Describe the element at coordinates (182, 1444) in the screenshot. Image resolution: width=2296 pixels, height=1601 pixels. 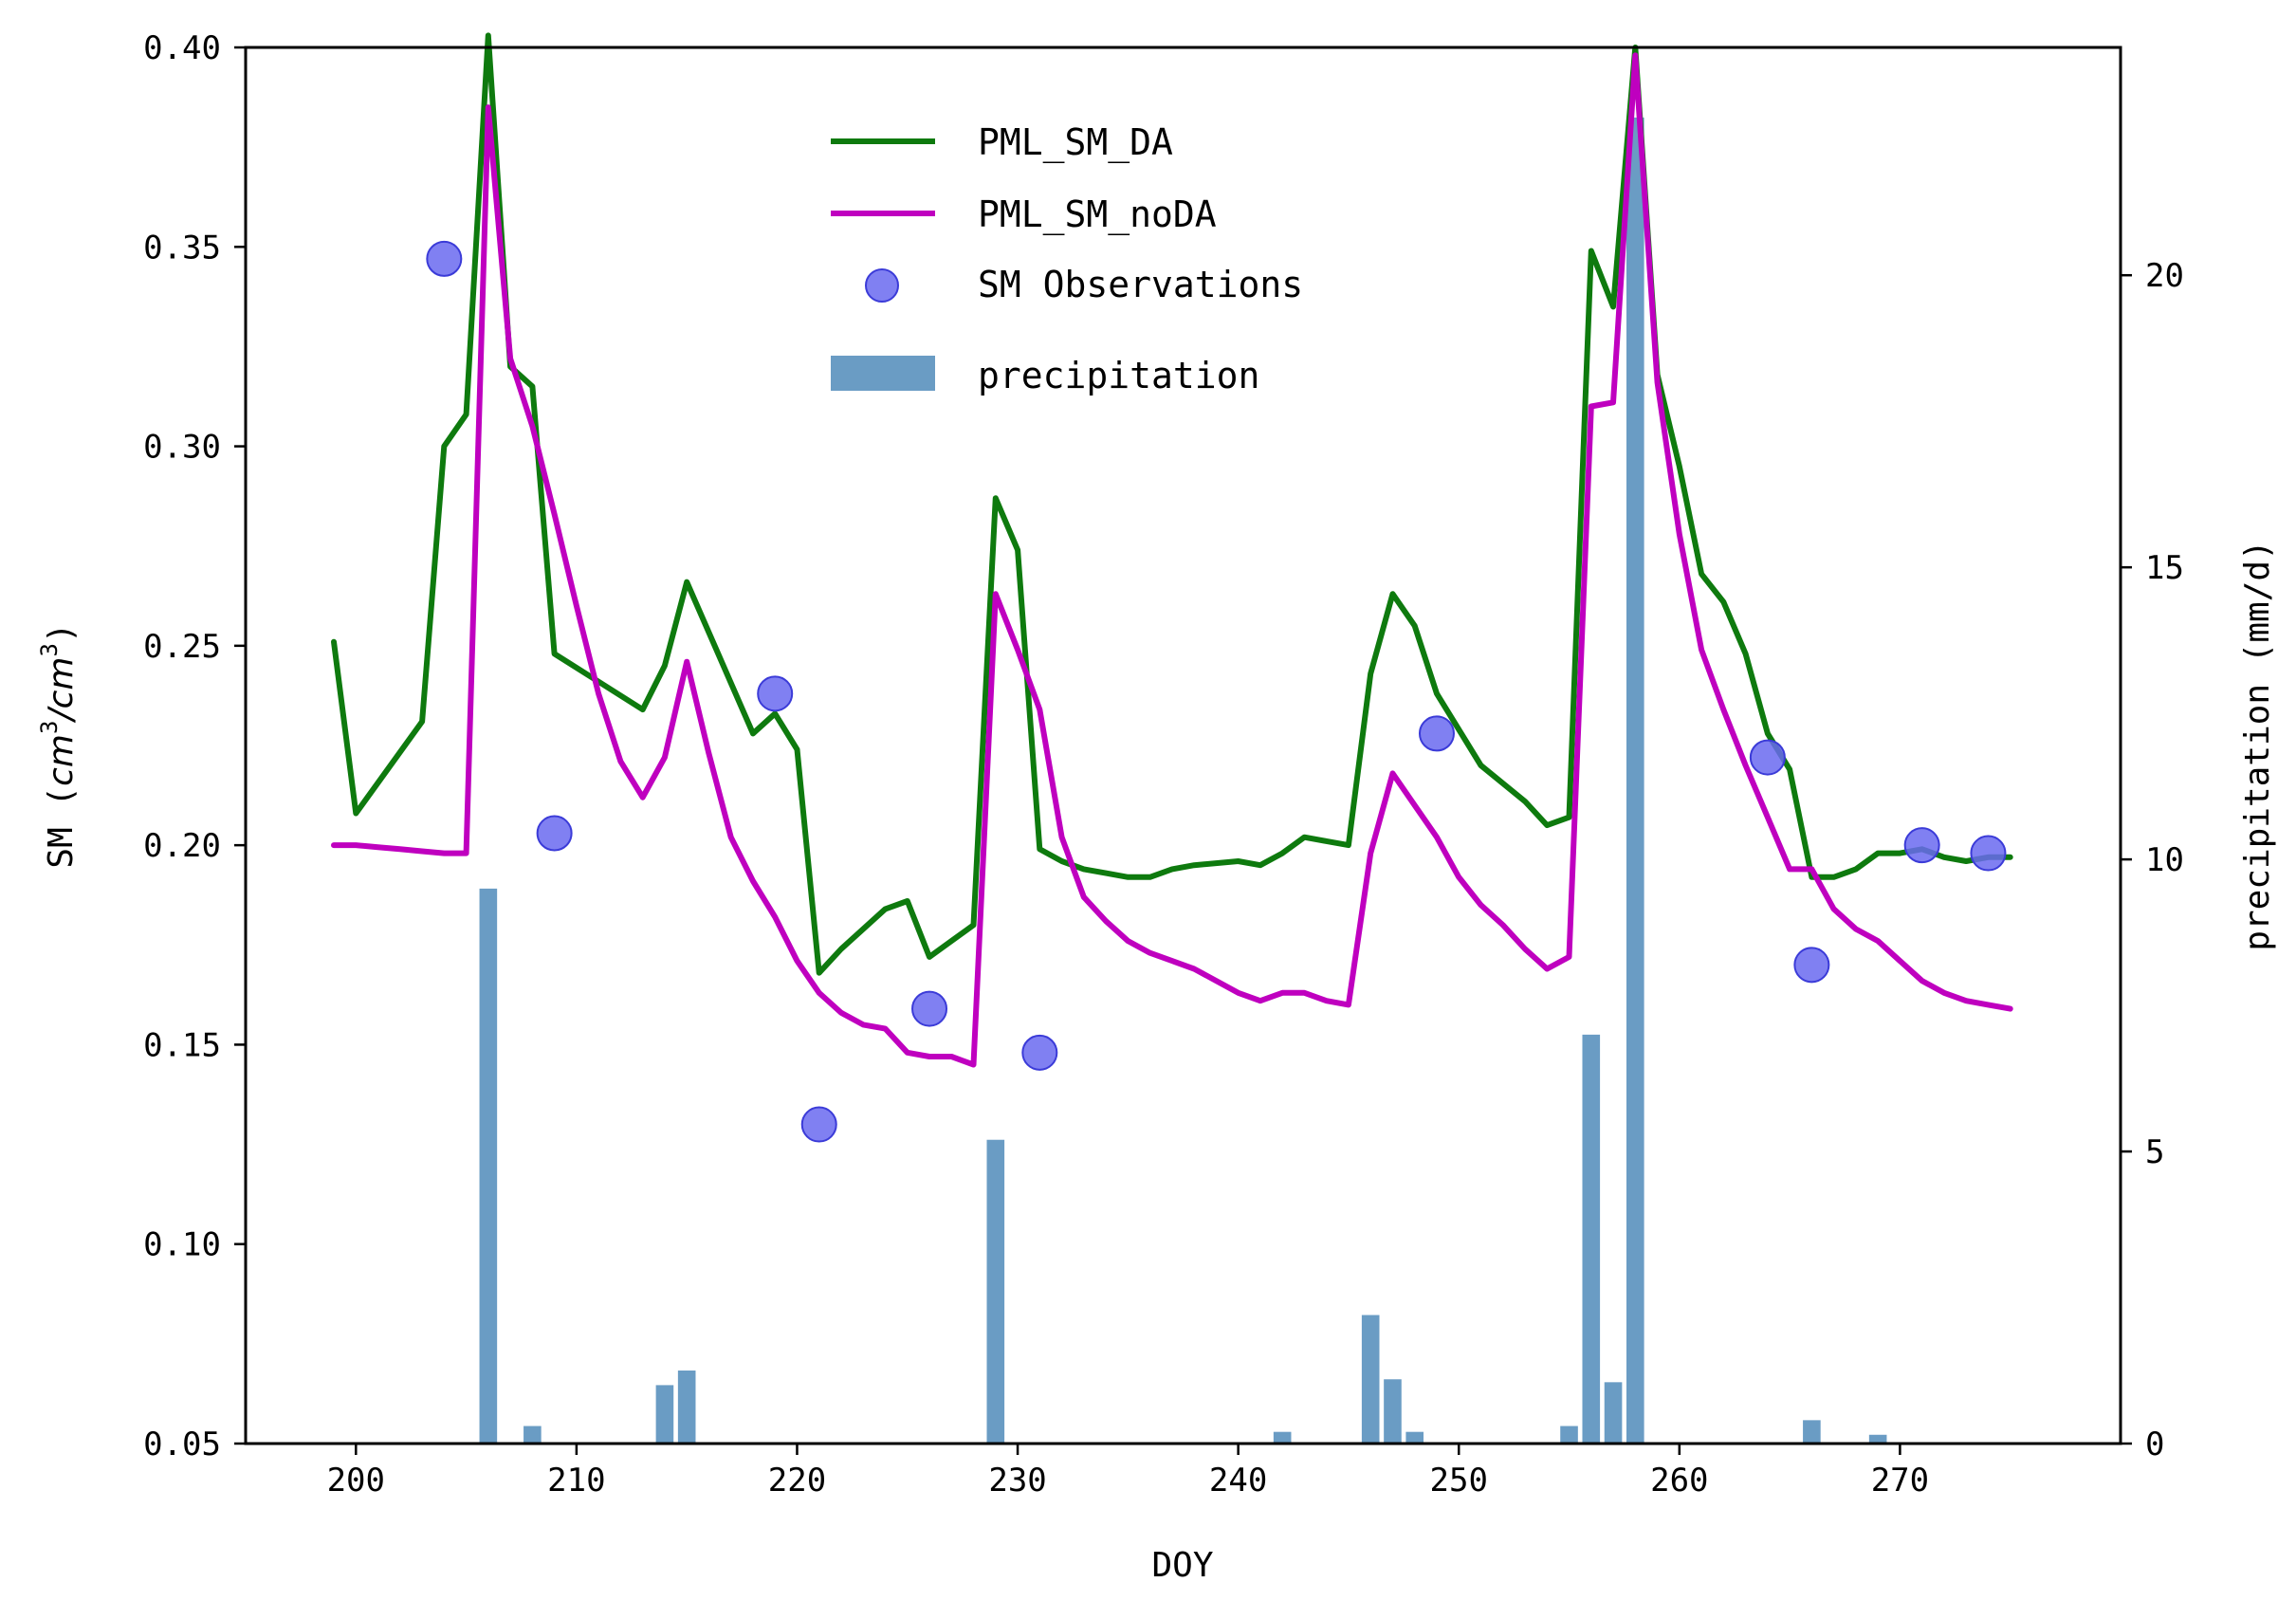
I see `y-left-tick-label: 0.05` at that location.